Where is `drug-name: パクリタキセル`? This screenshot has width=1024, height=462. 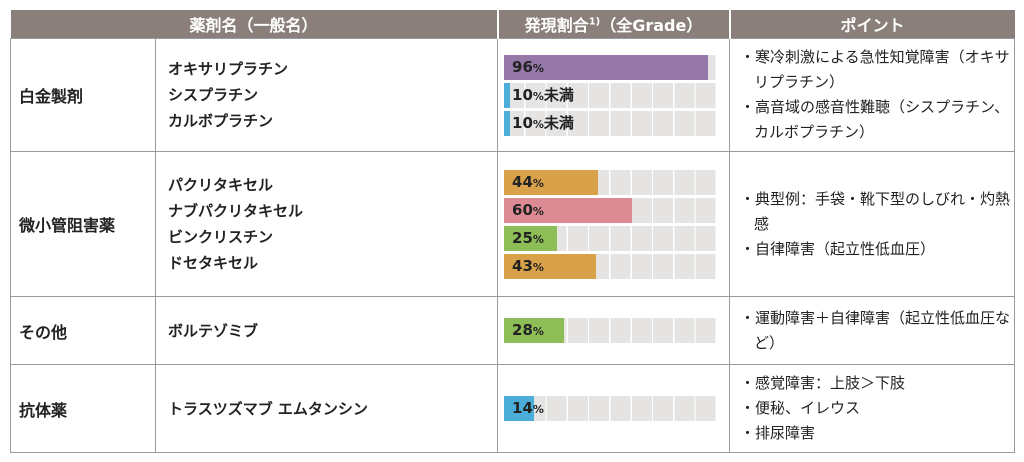 drug-name: パクリタキセル is located at coordinates (221, 185).